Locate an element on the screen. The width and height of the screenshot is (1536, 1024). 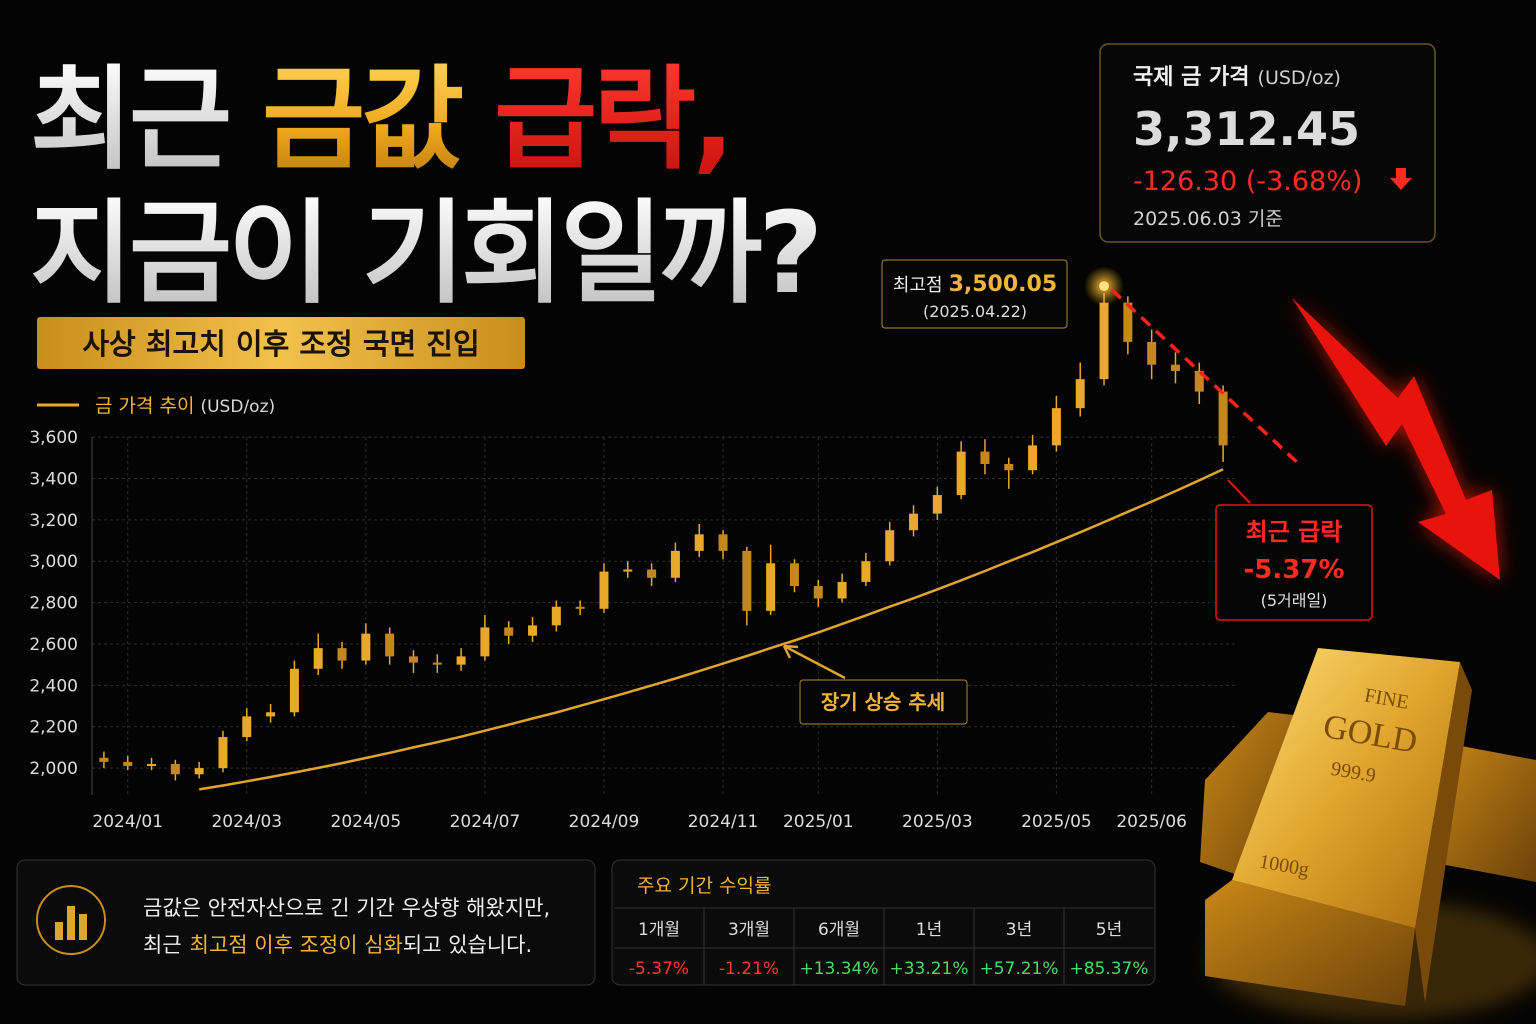
table-header: 3개월 is located at coordinates (749, 930).